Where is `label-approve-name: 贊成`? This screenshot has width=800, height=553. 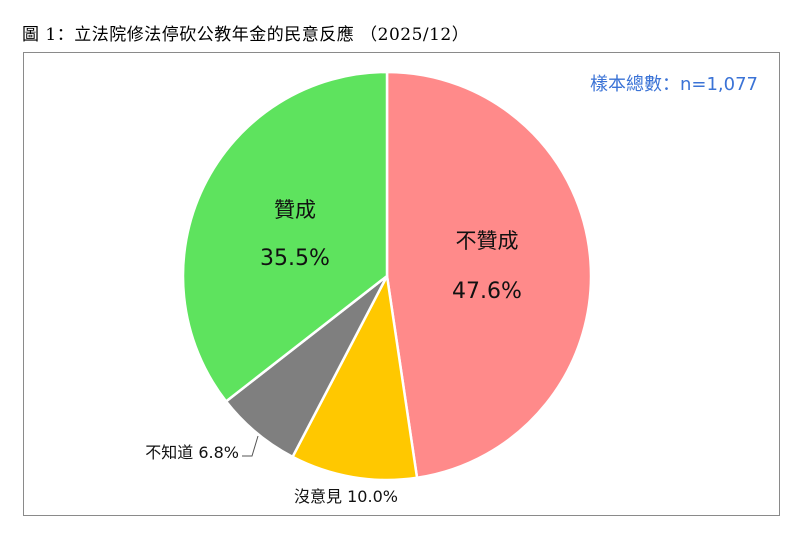 label-approve-name: 贊成 is located at coordinates (295, 210).